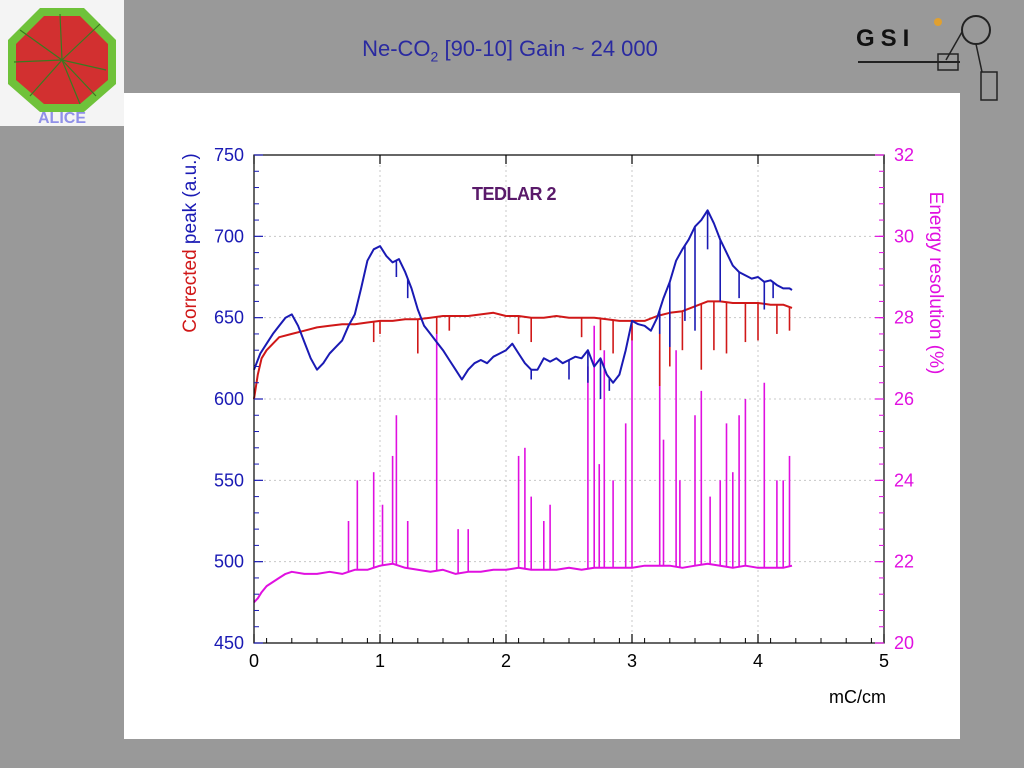 Image resolution: width=1024 pixels, height=768 pixels. Describe the element at coordinates (904, 318) in the screenshot. I see `y-right-tick-label: 28` at that location.